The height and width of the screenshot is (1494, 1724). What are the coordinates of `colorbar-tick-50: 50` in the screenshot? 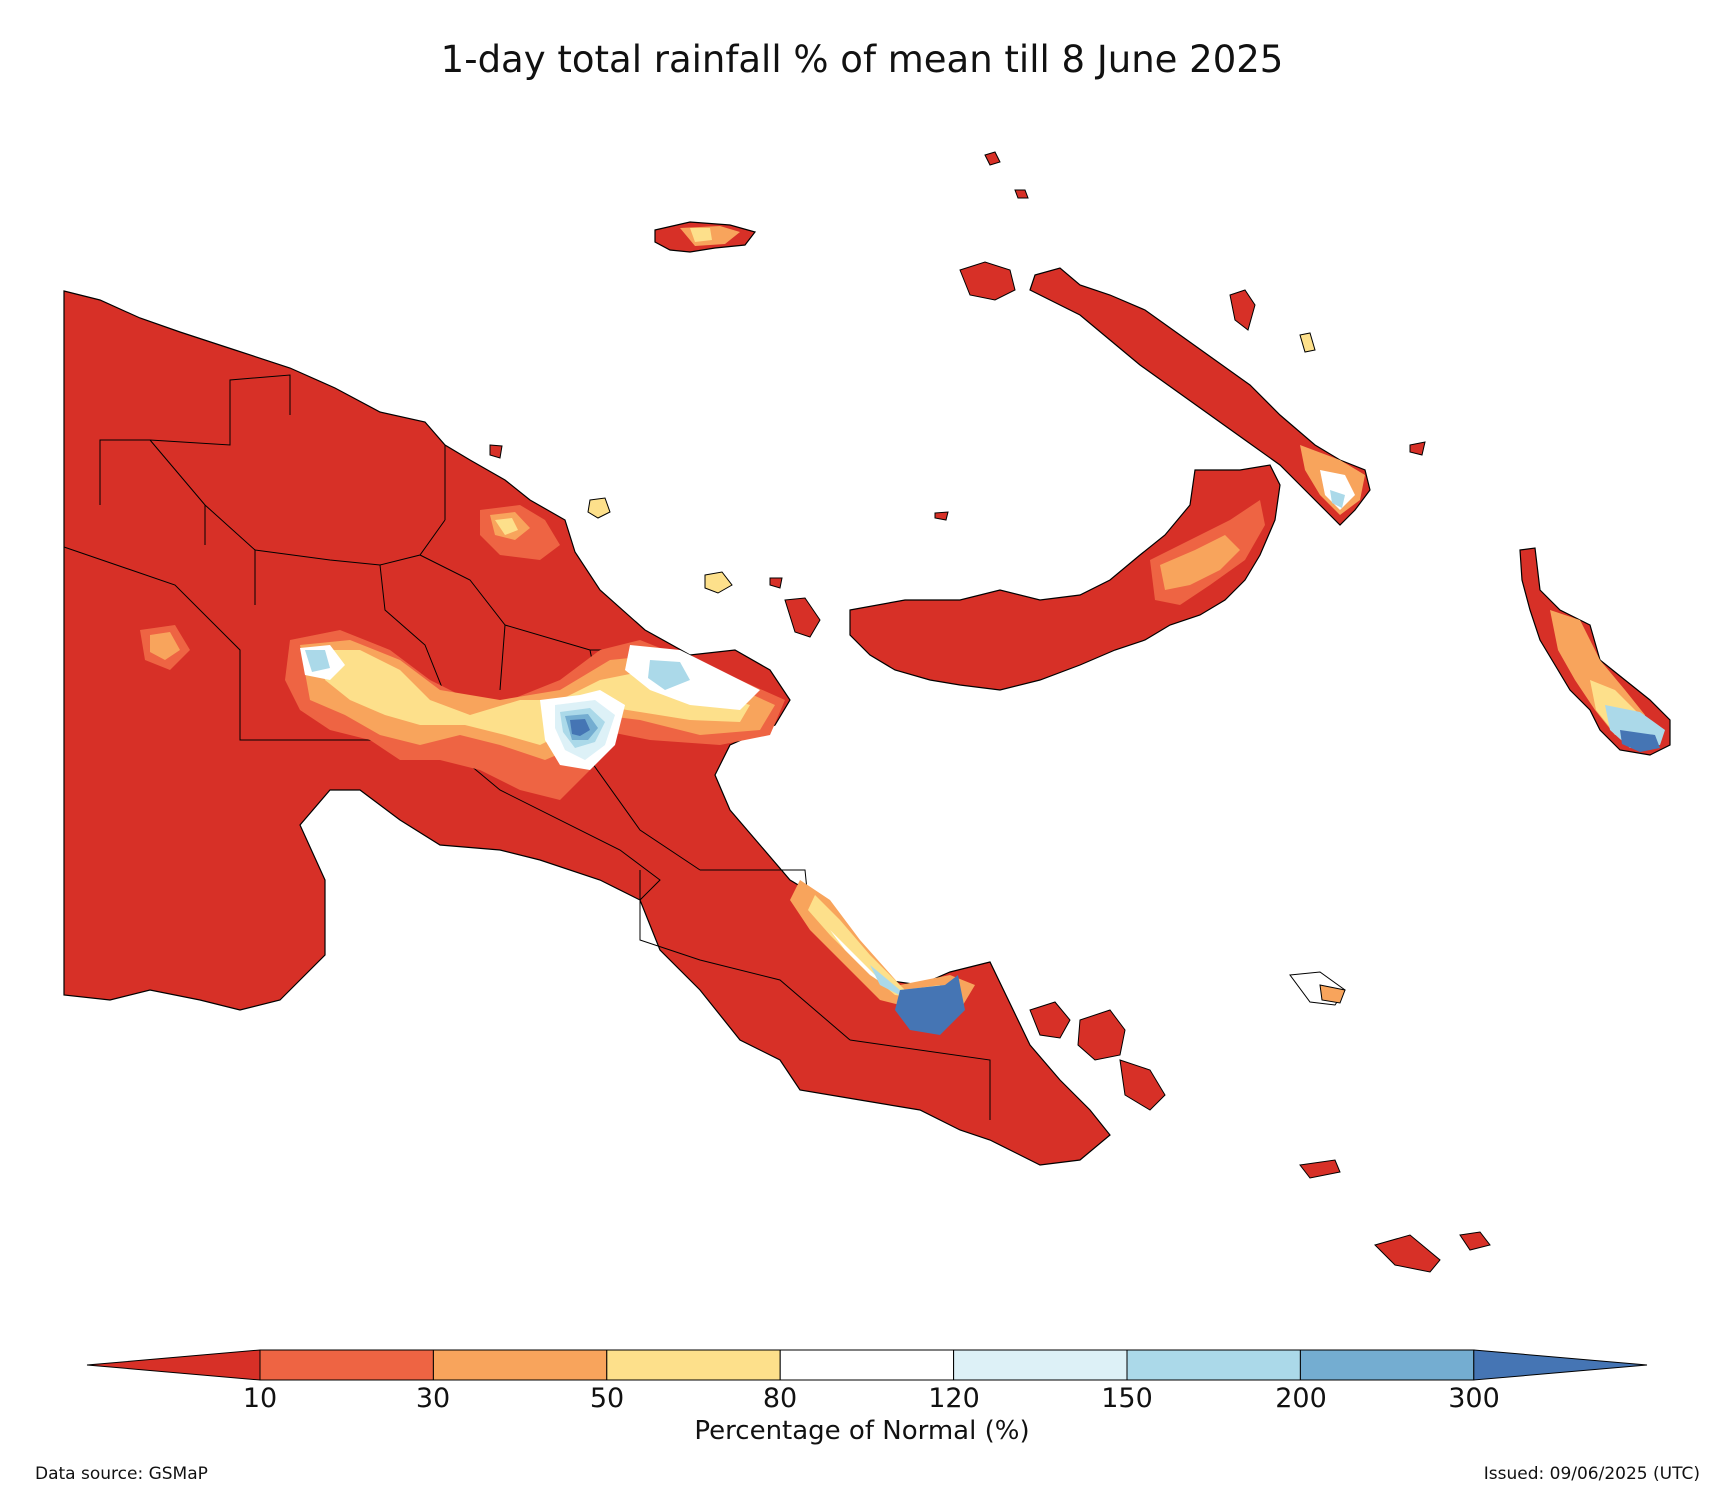 It's located at (607, 1398).